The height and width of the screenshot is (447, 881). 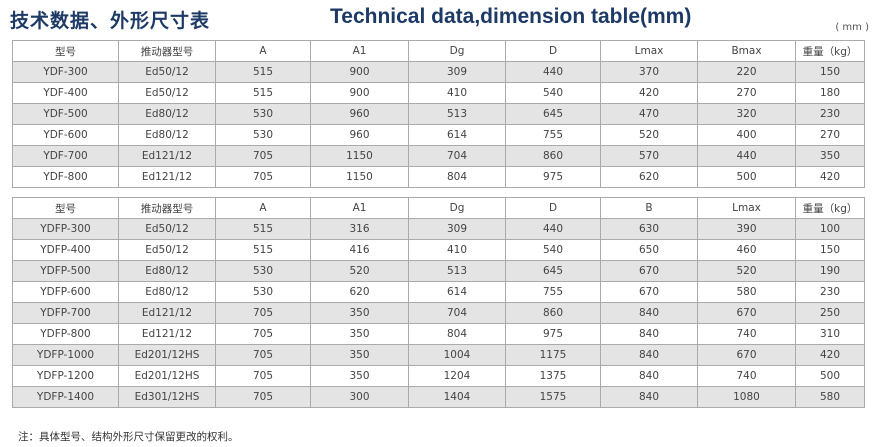 What do you see at coordinates (65, 355) in the screenshot?
I see `cell: YDFP-1000` at bounding box center [65, 355].